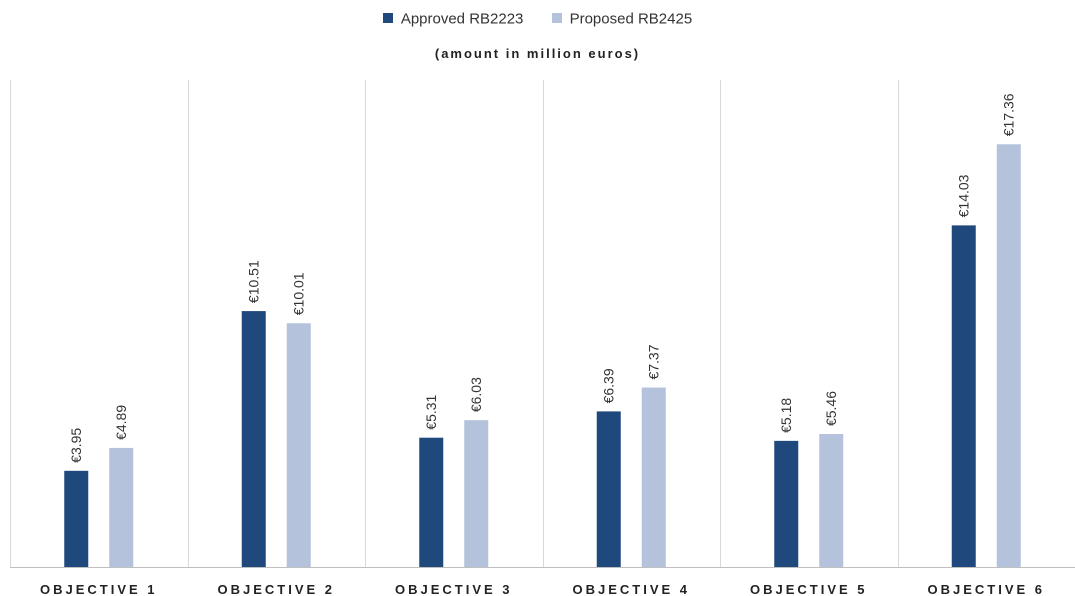 The width and height of the screenshot is (1075, 596). Describe the element at coordinates (631, 19) in the screenshot. I see `legend-label-proposed: Proposed RB2425` at that location.